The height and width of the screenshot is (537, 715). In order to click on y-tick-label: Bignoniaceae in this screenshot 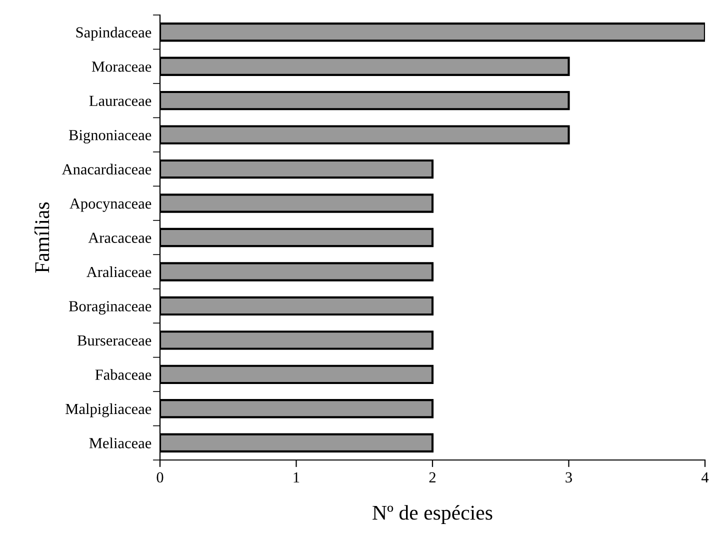, I will do `click(110, 137)`.